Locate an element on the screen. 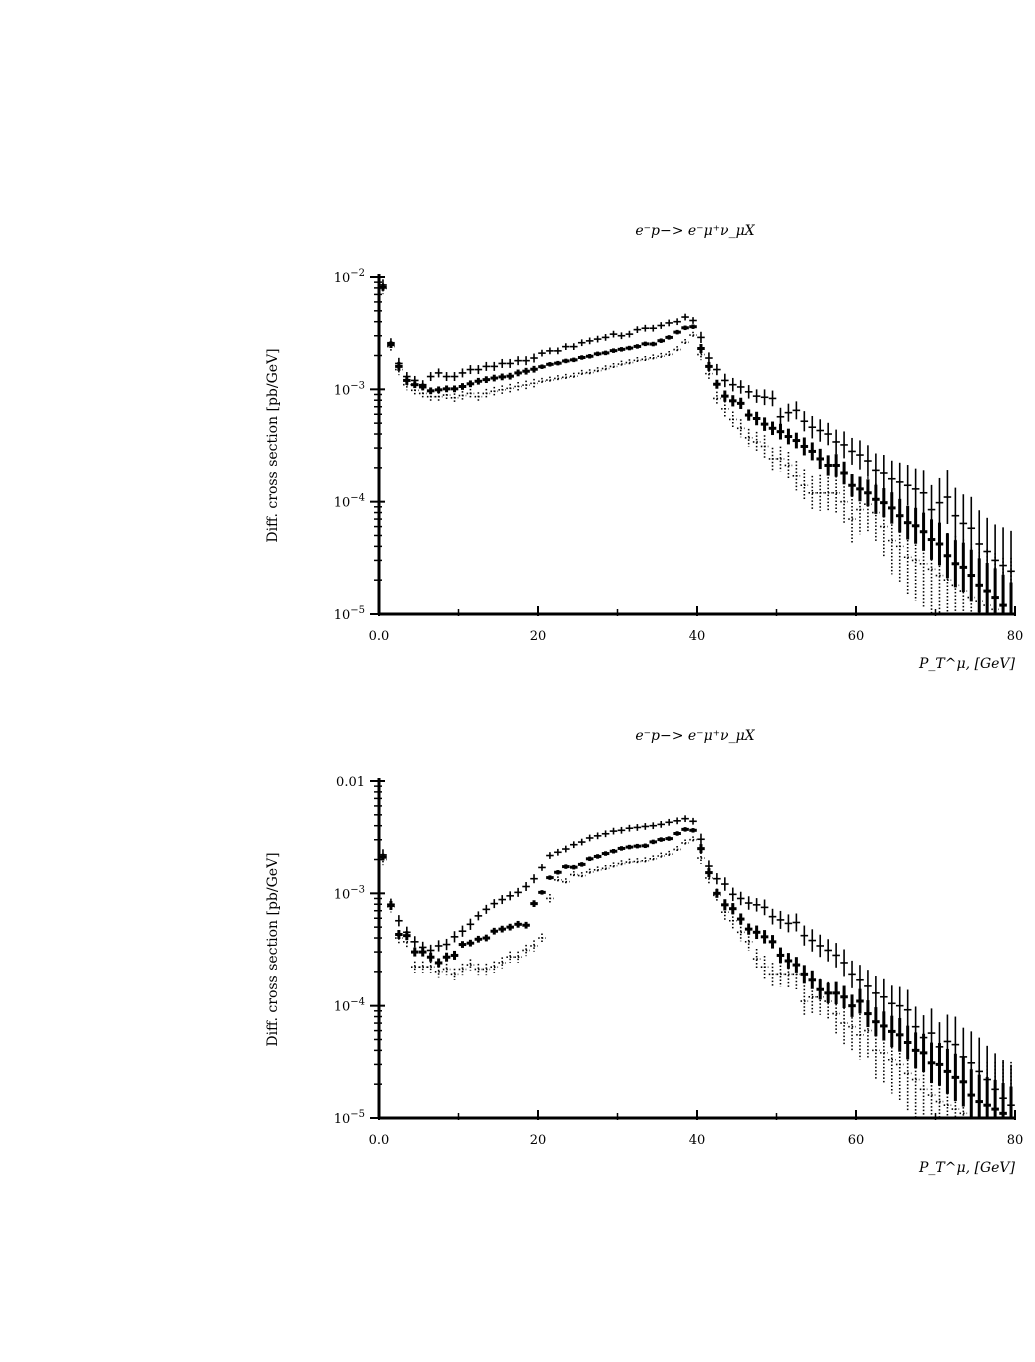 The height and width of the screenshot is (1362, 1035). x-tick-label: 60 is located at coordinates (856, 636).